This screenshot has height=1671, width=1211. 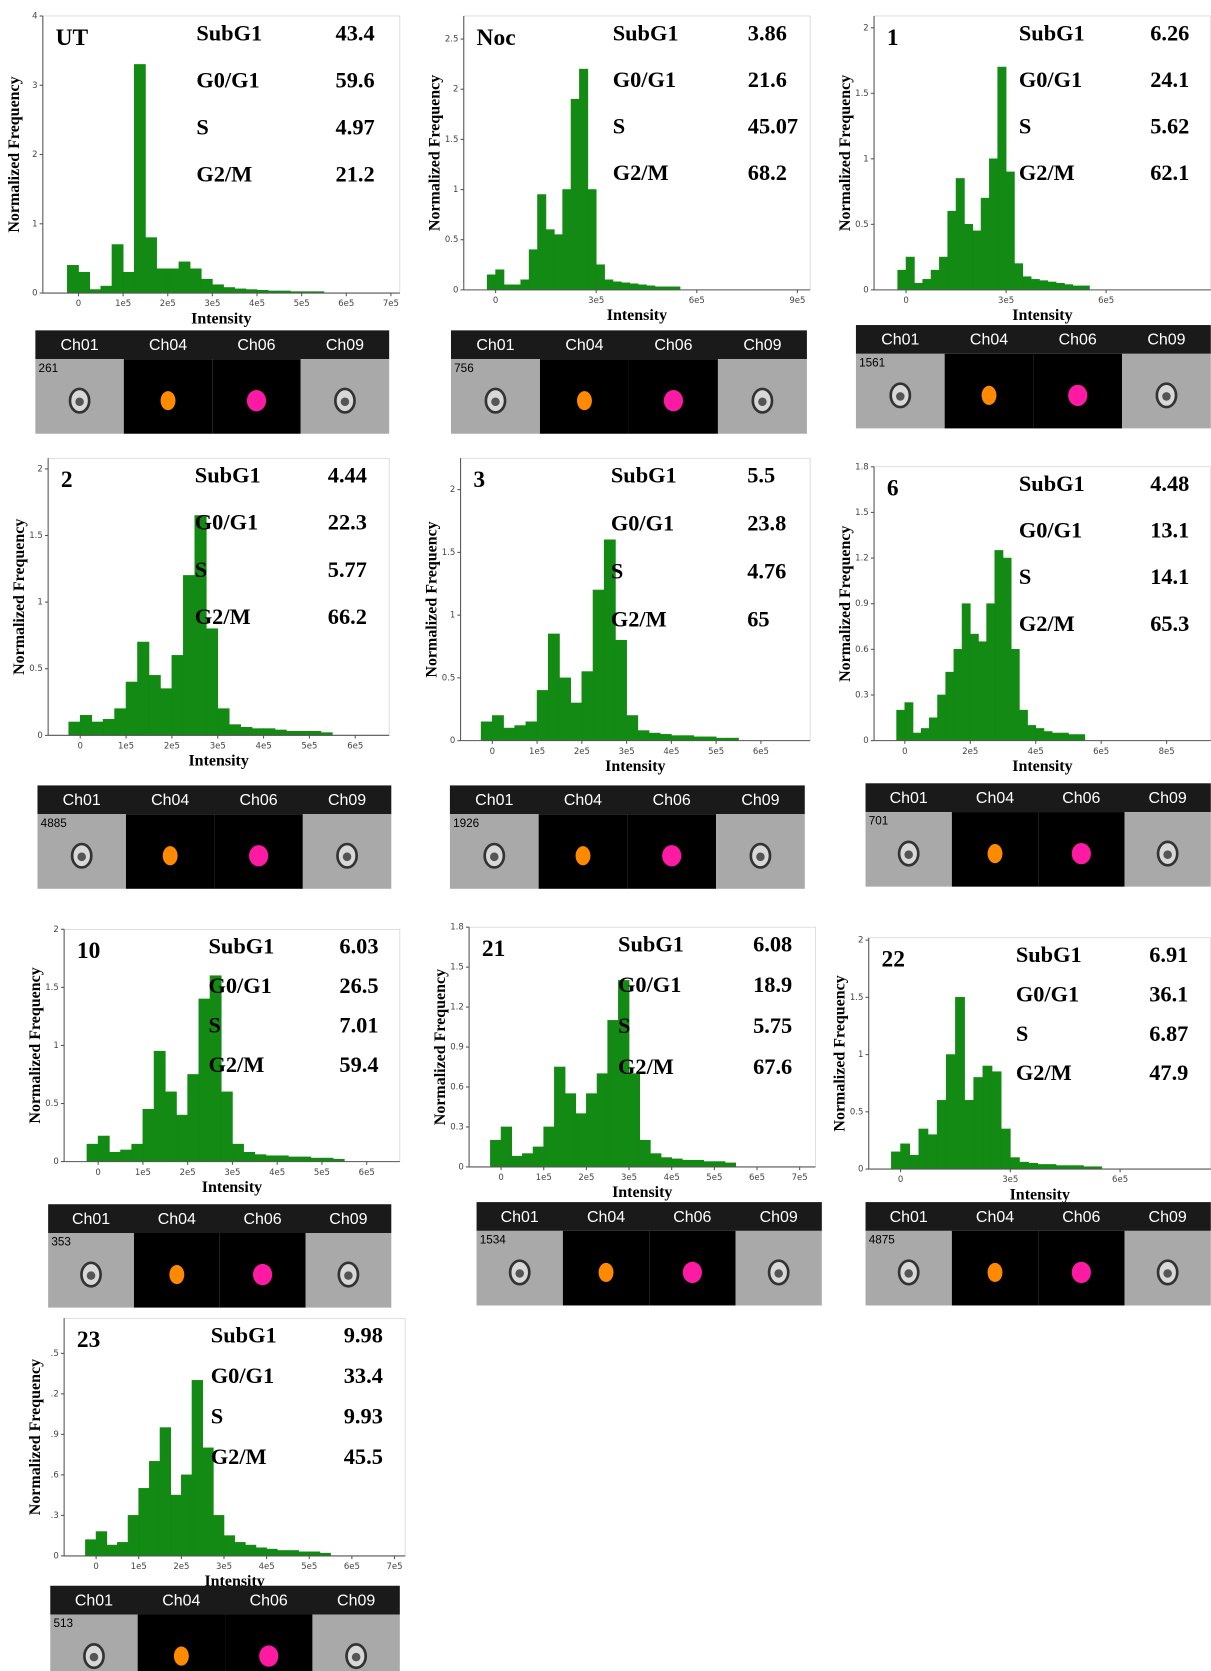 What do you see at coordinates (355, 79) in the screenshot?
I see `stat-value: 59.6` at bounding box center [355, 79].